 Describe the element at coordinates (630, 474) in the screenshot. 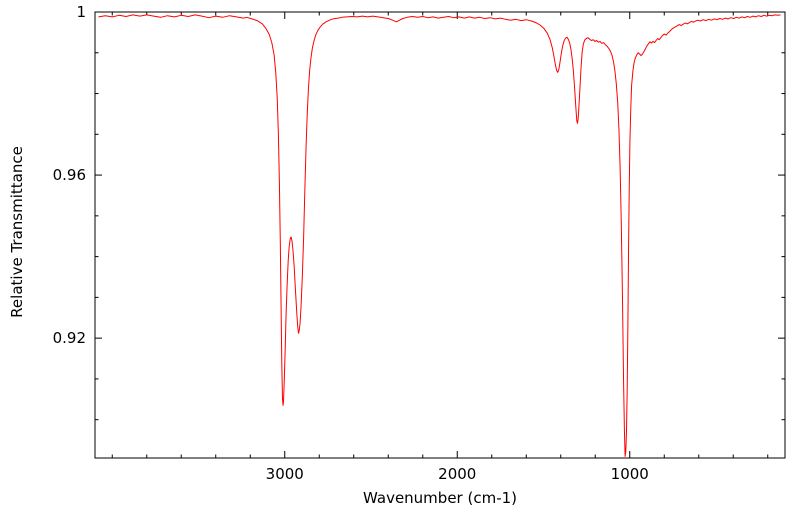

I see `x-tick-label: 1000` at that location.